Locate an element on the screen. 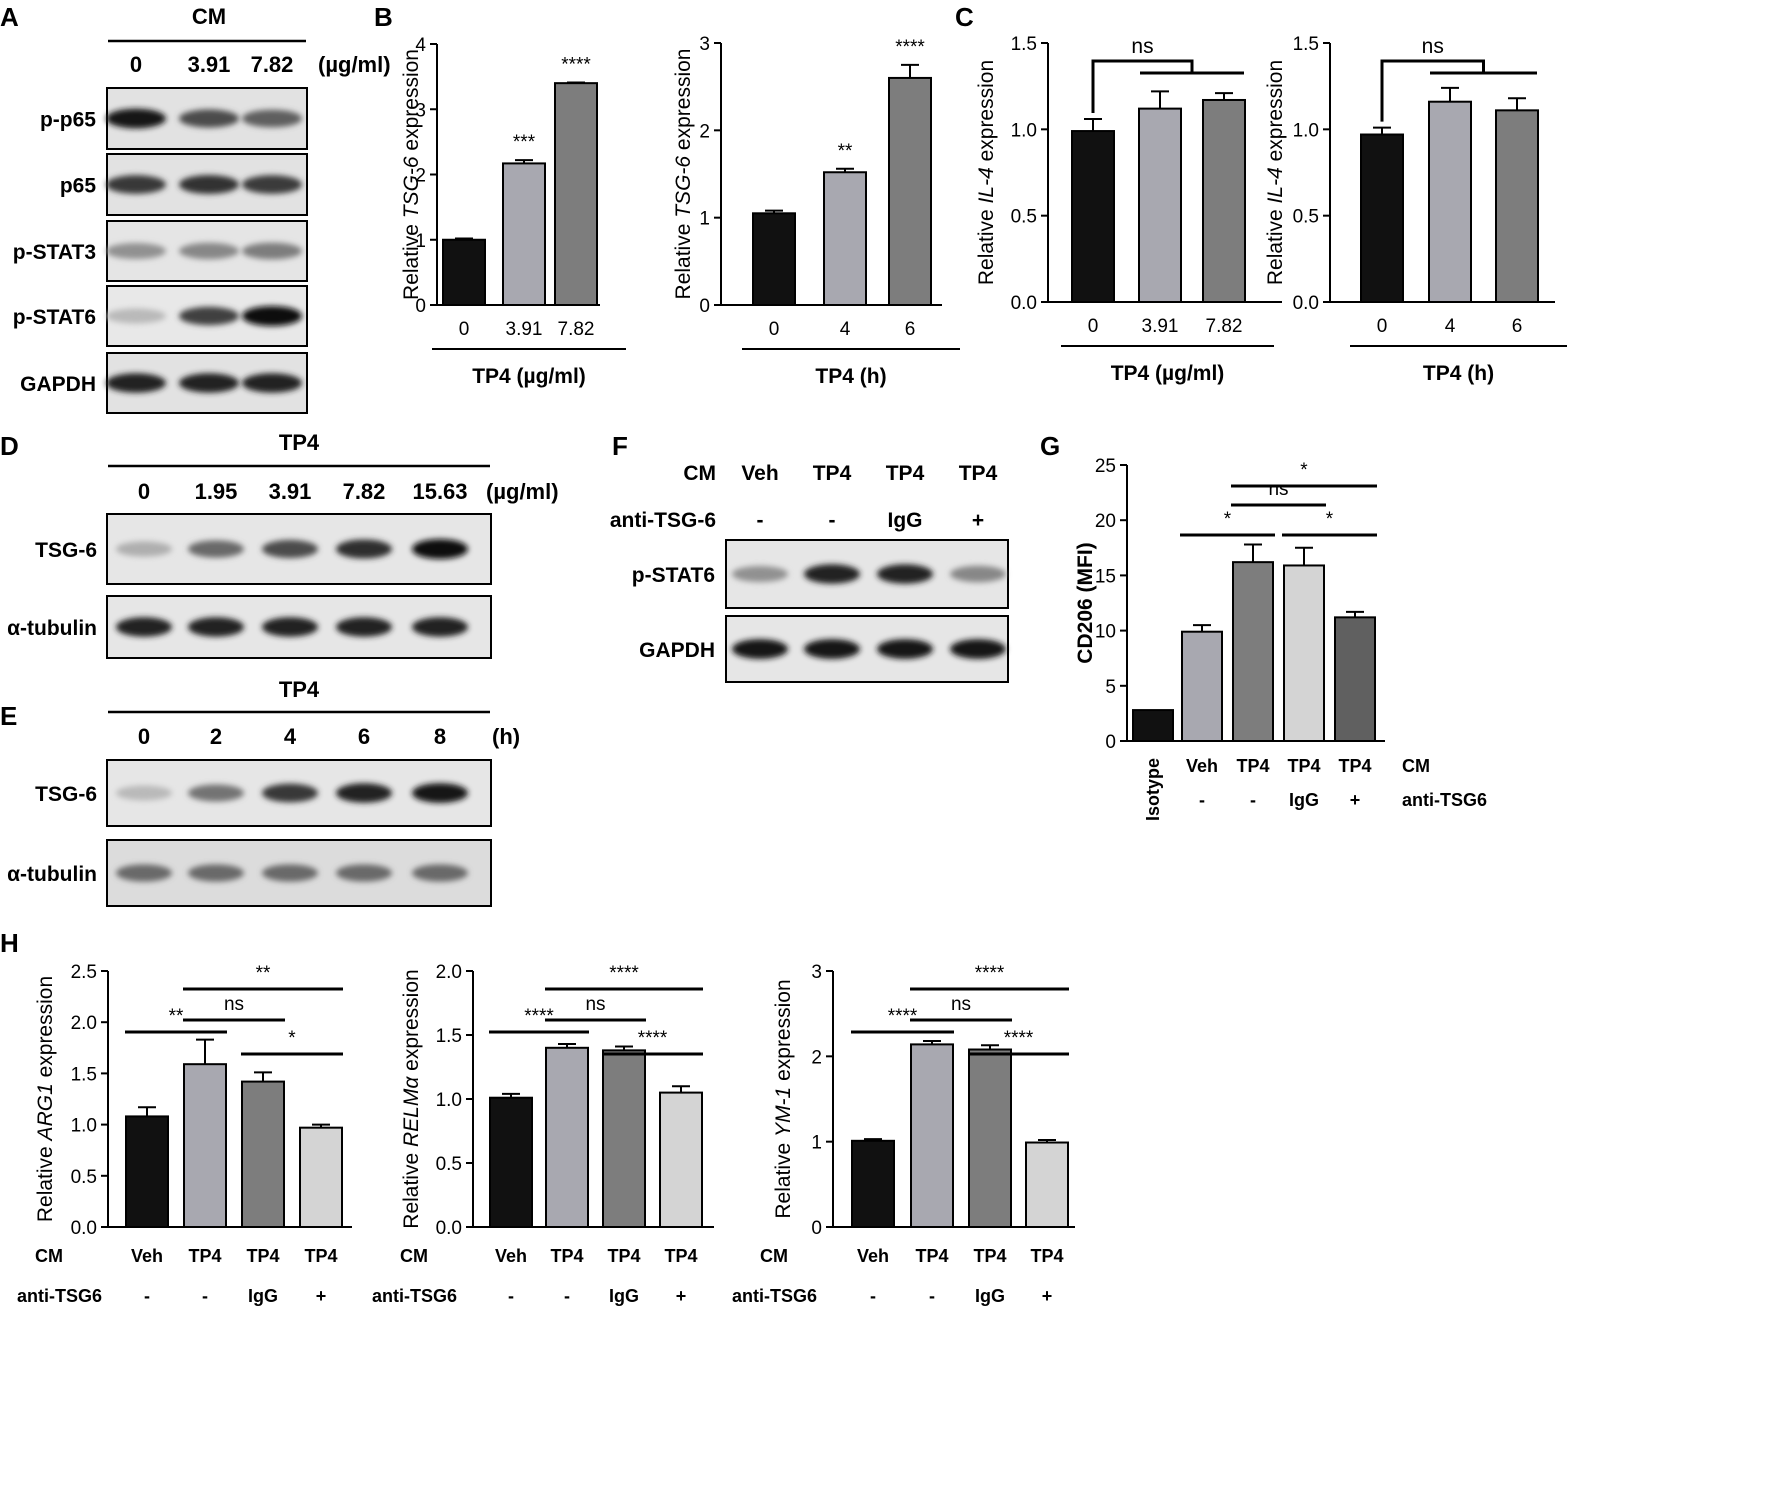 This screenshot has width=1772, height=1486. blot-row-label: p65 is located at coordinates (78, 186).